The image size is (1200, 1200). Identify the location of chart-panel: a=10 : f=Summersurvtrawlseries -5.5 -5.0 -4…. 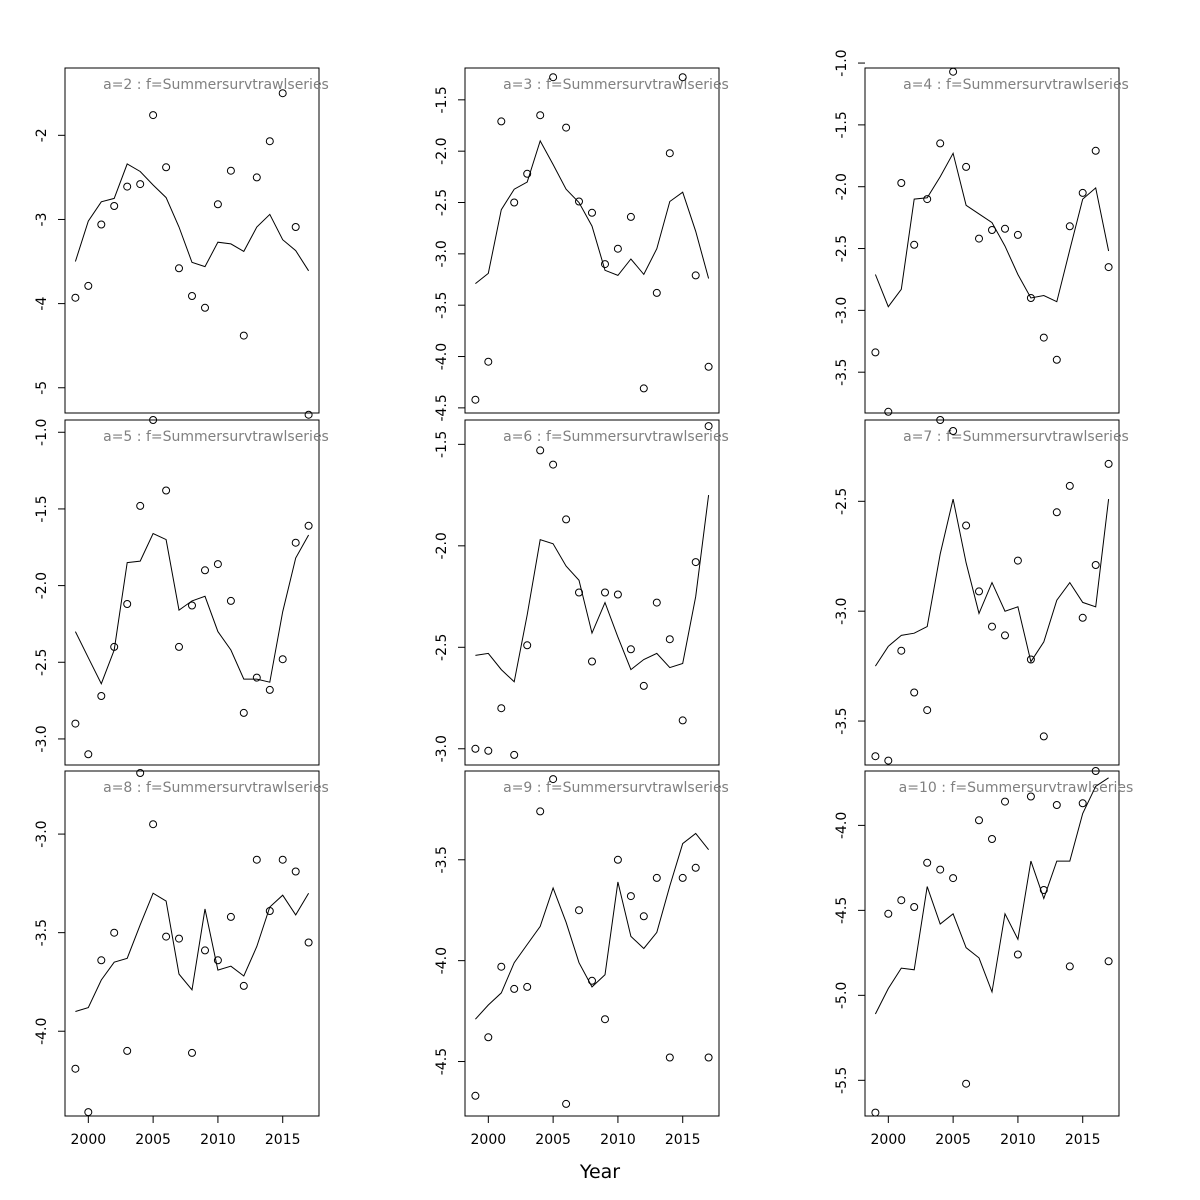
(983, 957).